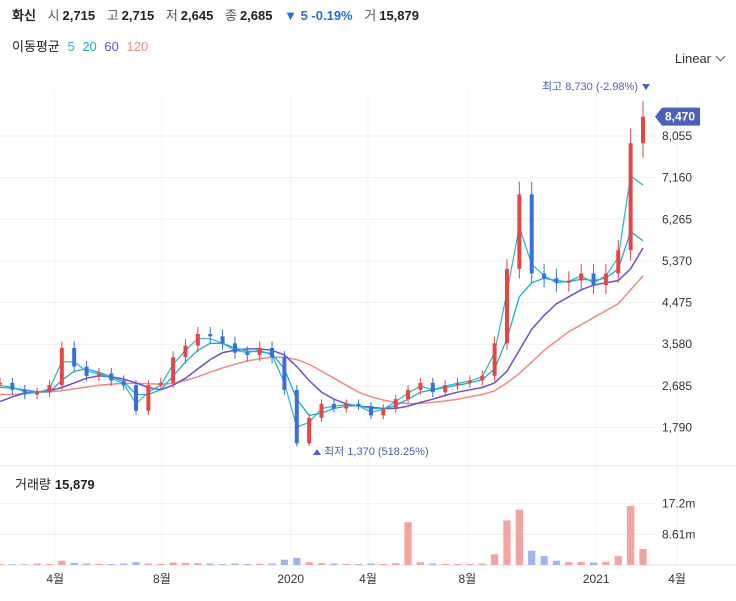  I want to click on high-label: 고, so click(112, 15).